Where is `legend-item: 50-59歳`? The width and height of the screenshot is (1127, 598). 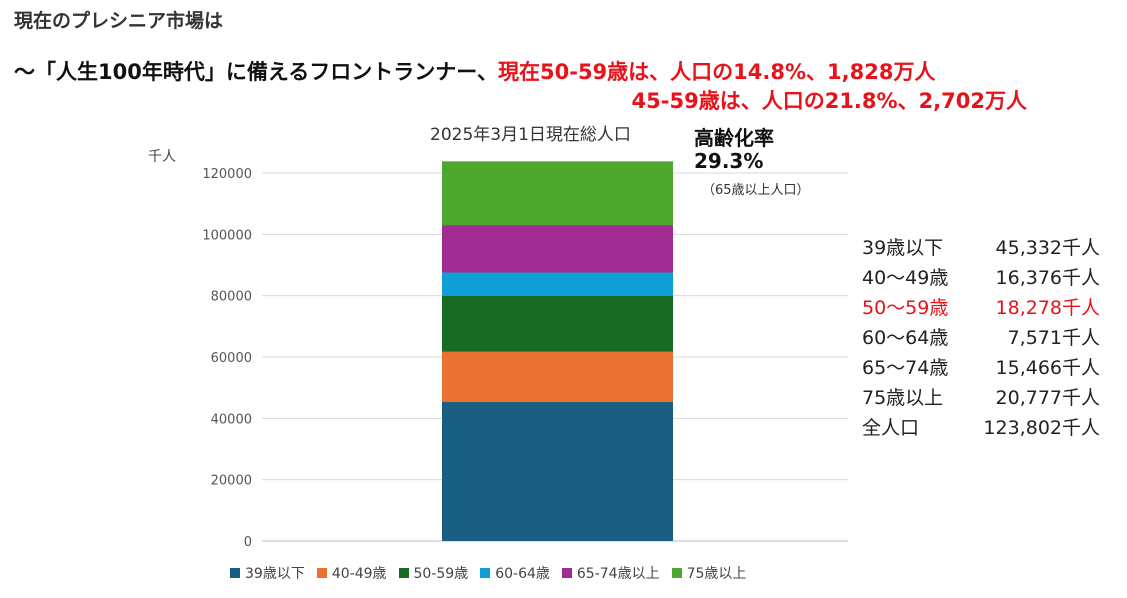
legend-item: 50-59歳 is located at coordinates (433, 573).